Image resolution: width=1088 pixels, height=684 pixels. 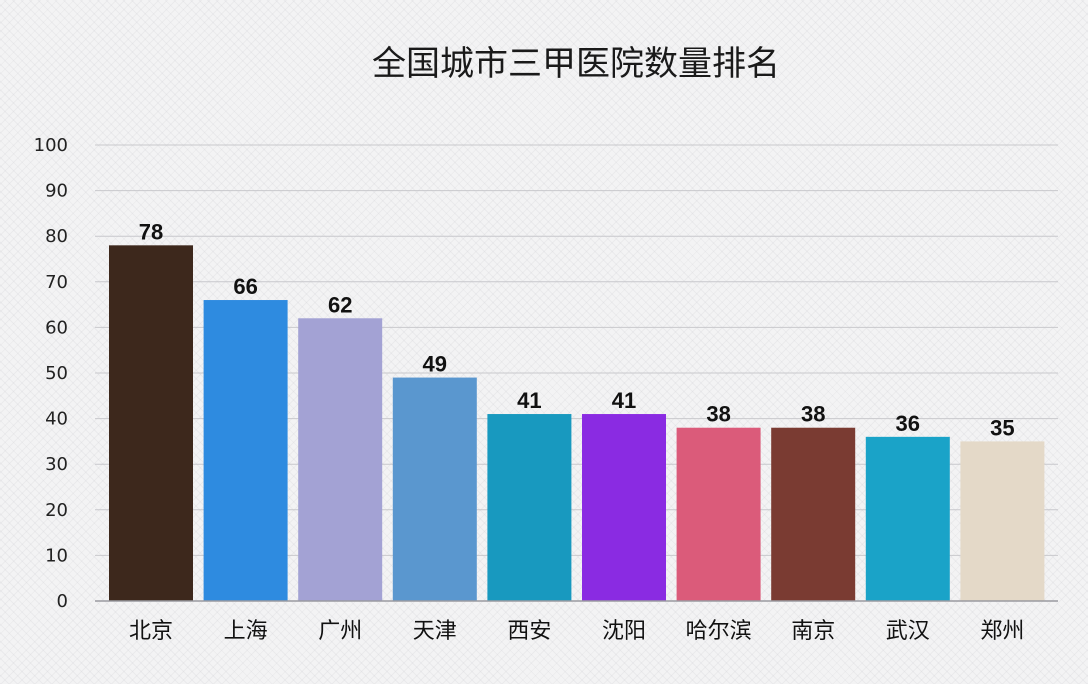 What do you see at coordinates (56, 191) in the screenshot?
I see `y-tick-label-90: 90` at bounding box center [56, 191].